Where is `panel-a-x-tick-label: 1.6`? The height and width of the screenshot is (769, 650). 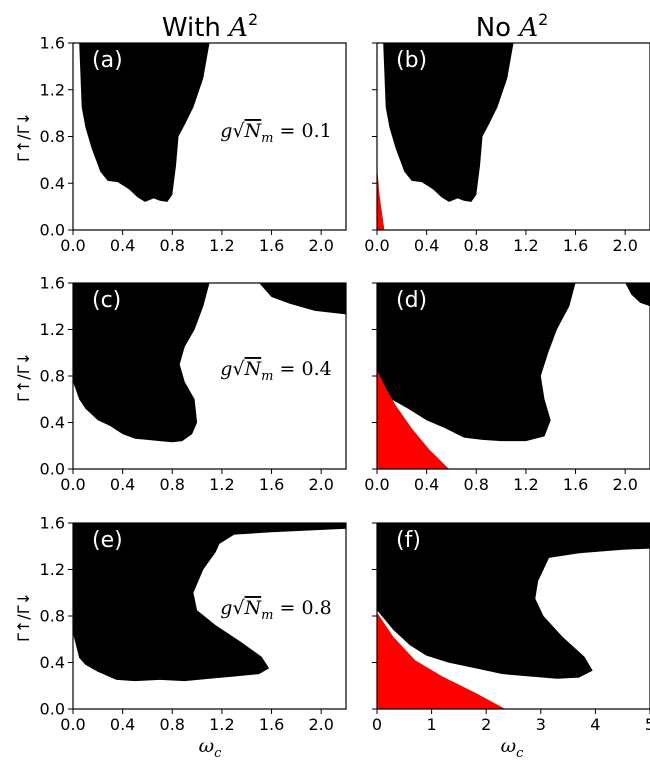
panel-a-x-tick-label: 1.6 is located at coordinates (271, 245).